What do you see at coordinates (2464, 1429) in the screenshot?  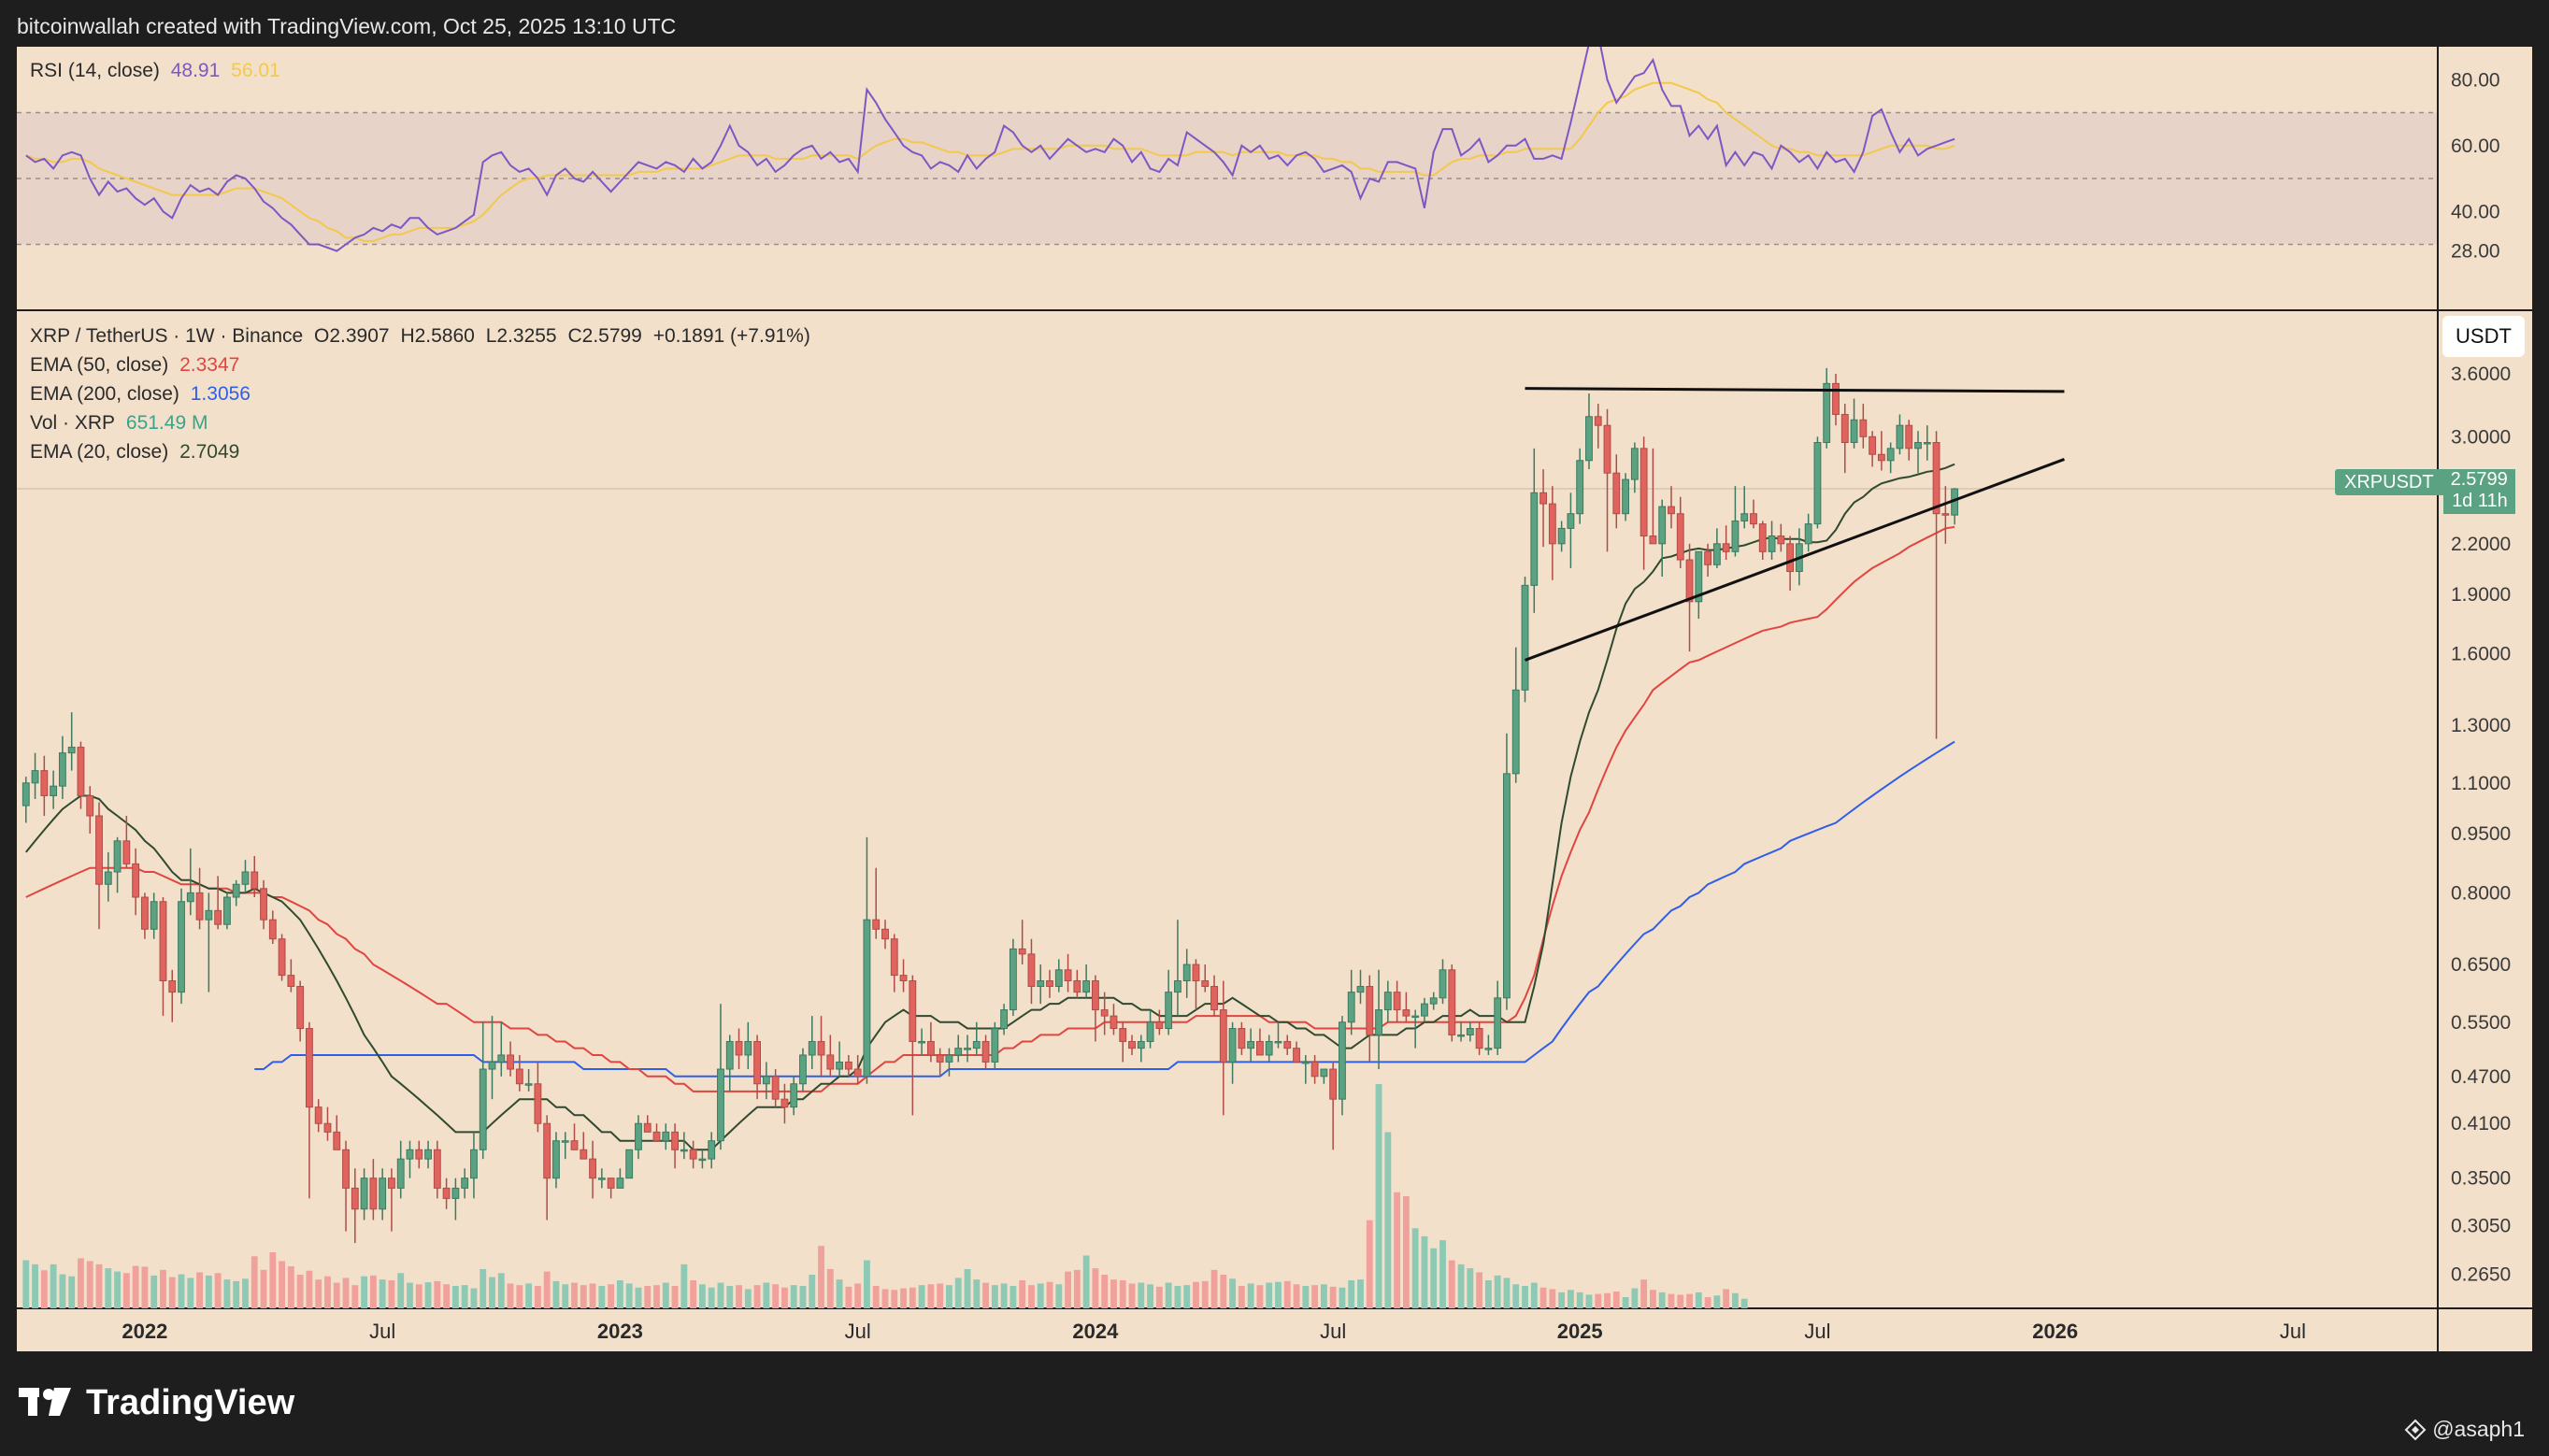 I see `author-credit: @asaph1` at bounding box center [2464, 1429].